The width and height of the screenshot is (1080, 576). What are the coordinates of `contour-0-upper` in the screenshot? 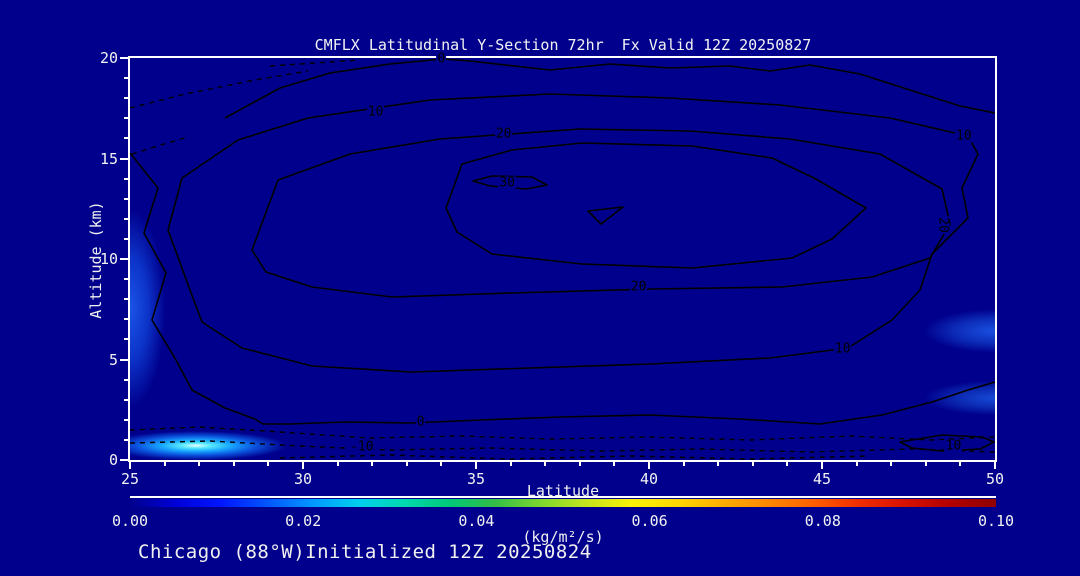 It's located at (609, 88).